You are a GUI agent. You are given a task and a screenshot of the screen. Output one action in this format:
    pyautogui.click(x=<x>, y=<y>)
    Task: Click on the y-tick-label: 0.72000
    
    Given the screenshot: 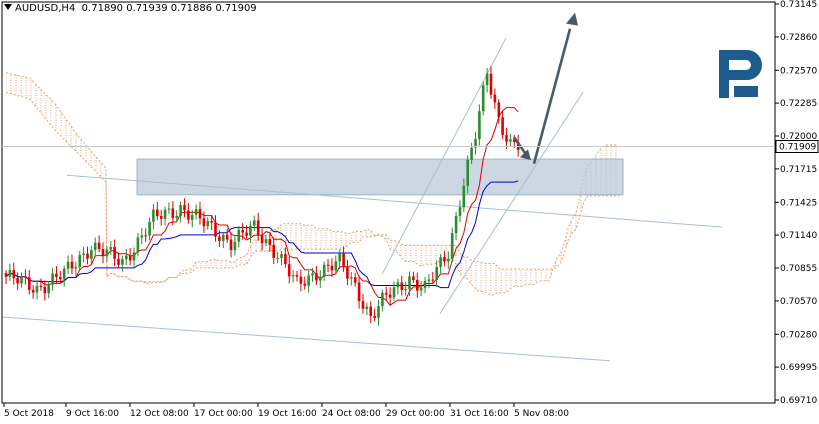 What is the action you would take?
    pyautogui.click(x=798, y=137)
    